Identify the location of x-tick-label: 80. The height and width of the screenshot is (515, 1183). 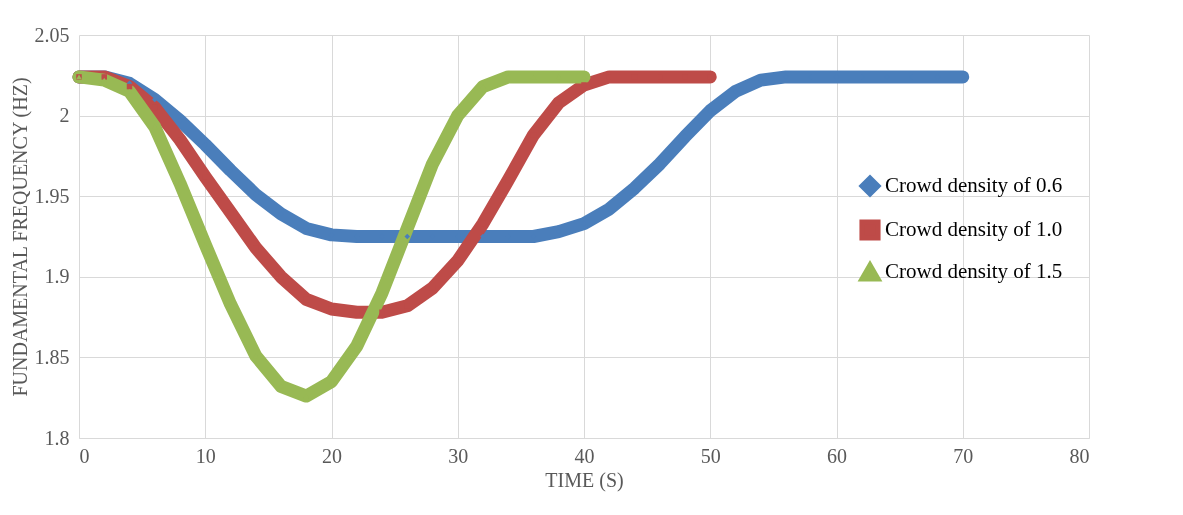
(1079, 455).